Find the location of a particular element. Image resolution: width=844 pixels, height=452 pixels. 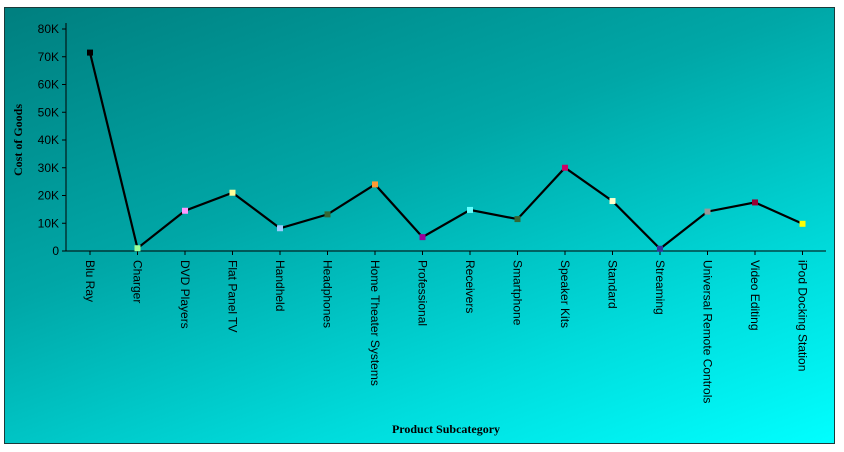

y-tick-label: 80K is located at coordinates (48, 29).